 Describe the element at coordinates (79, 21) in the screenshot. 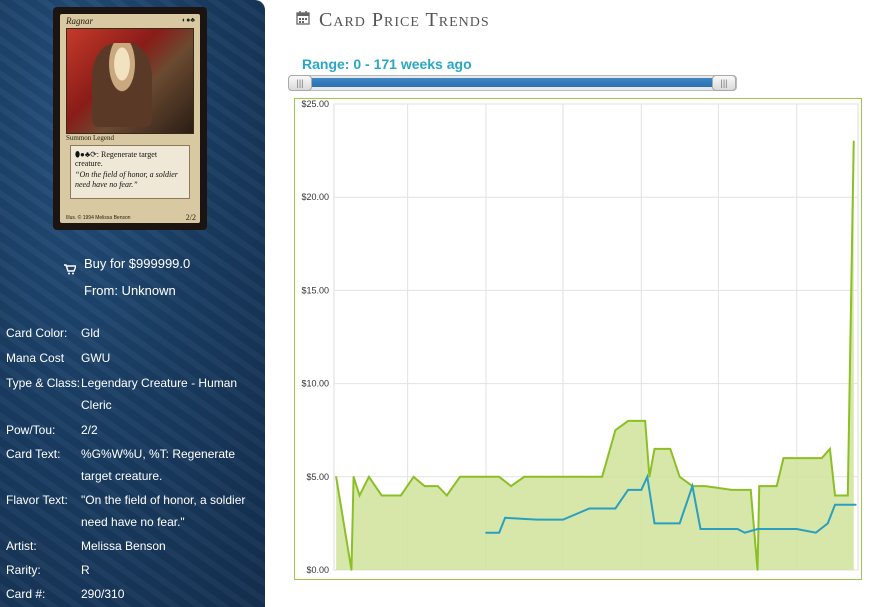

I see `card-image-name: Ragnar` at that location.